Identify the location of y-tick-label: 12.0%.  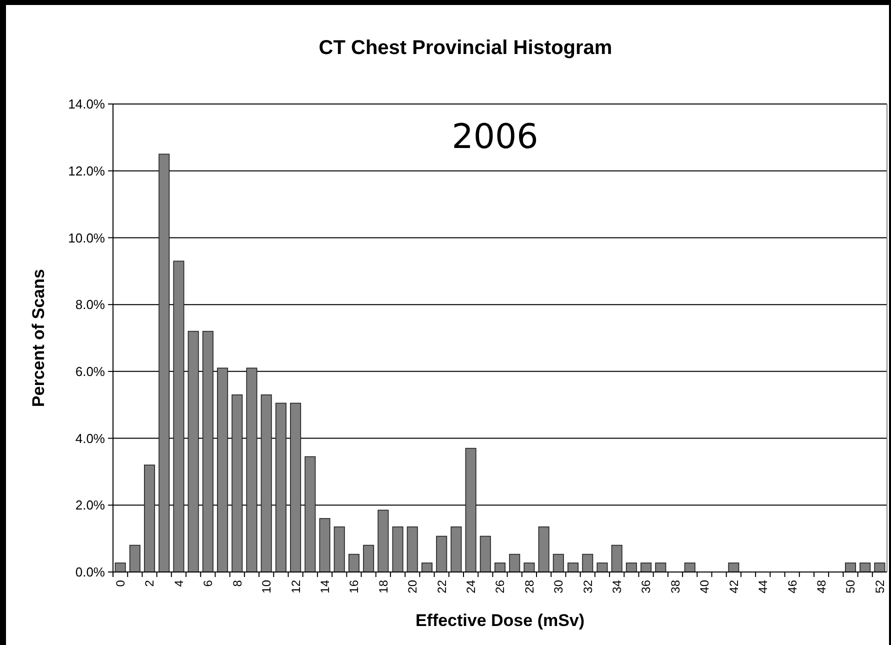
(87, 170).